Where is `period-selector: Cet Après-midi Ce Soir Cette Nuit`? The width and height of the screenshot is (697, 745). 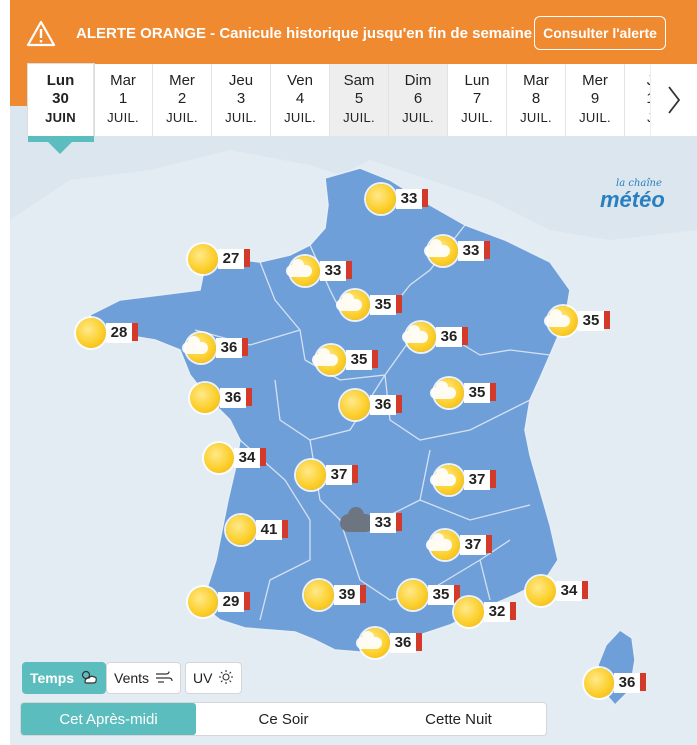
period-selector: Cet Après-midi Ce Soir Cette Nuit is located at coordinates (283, 719).